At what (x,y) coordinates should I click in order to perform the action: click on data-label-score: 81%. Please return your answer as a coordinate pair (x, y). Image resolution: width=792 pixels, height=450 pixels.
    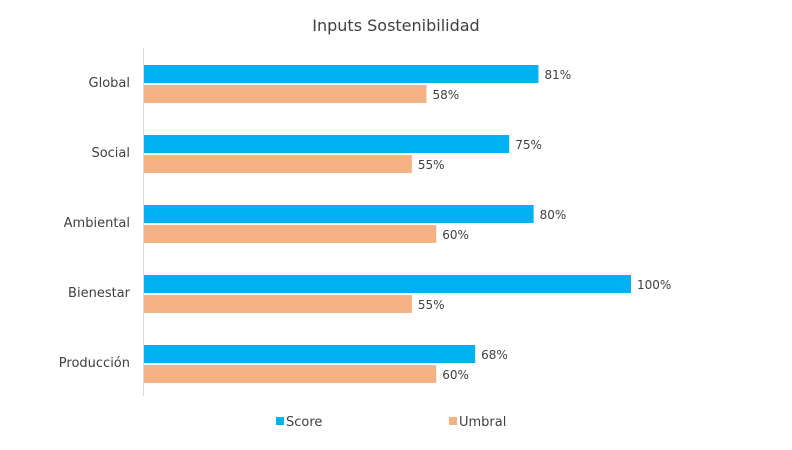
    Looking at the image, I should click on (557, 75).